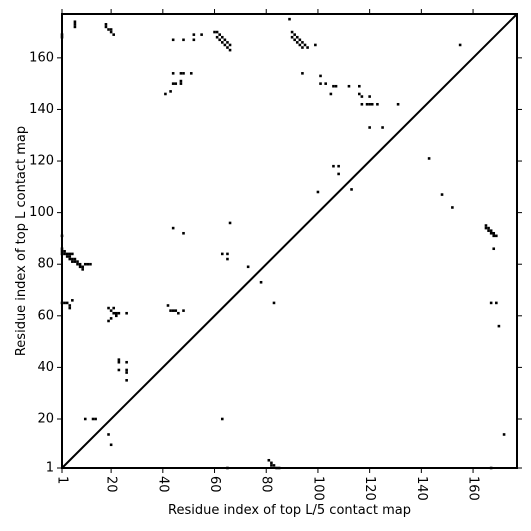 This screenshot has height=531, width=531. I want to click on x-tick-label: 120, so click(369, 488).